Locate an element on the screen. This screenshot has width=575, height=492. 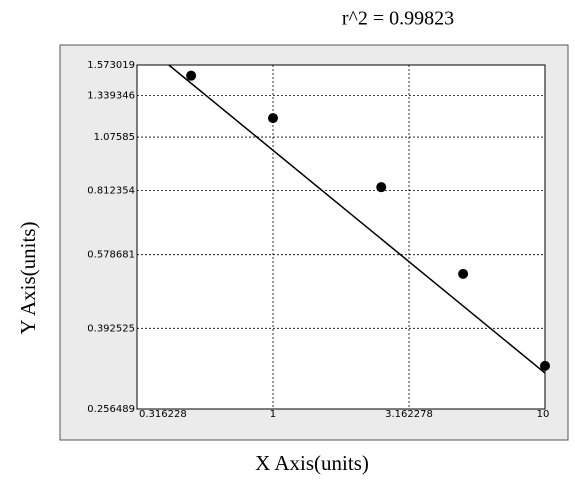
chart-title: r^2 = 0.99823 is located at coordinates (398, 19).